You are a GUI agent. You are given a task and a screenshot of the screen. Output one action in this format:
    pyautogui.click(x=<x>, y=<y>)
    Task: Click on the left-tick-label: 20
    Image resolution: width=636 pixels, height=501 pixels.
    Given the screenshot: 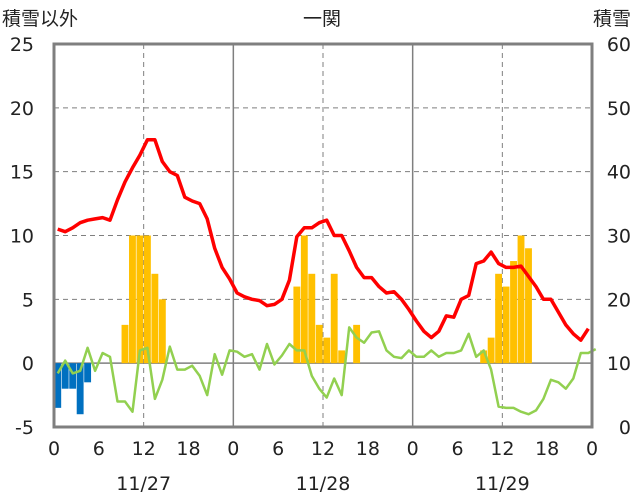 What is the action you would take?
    pyautogui.click(x=22, y=109)
    